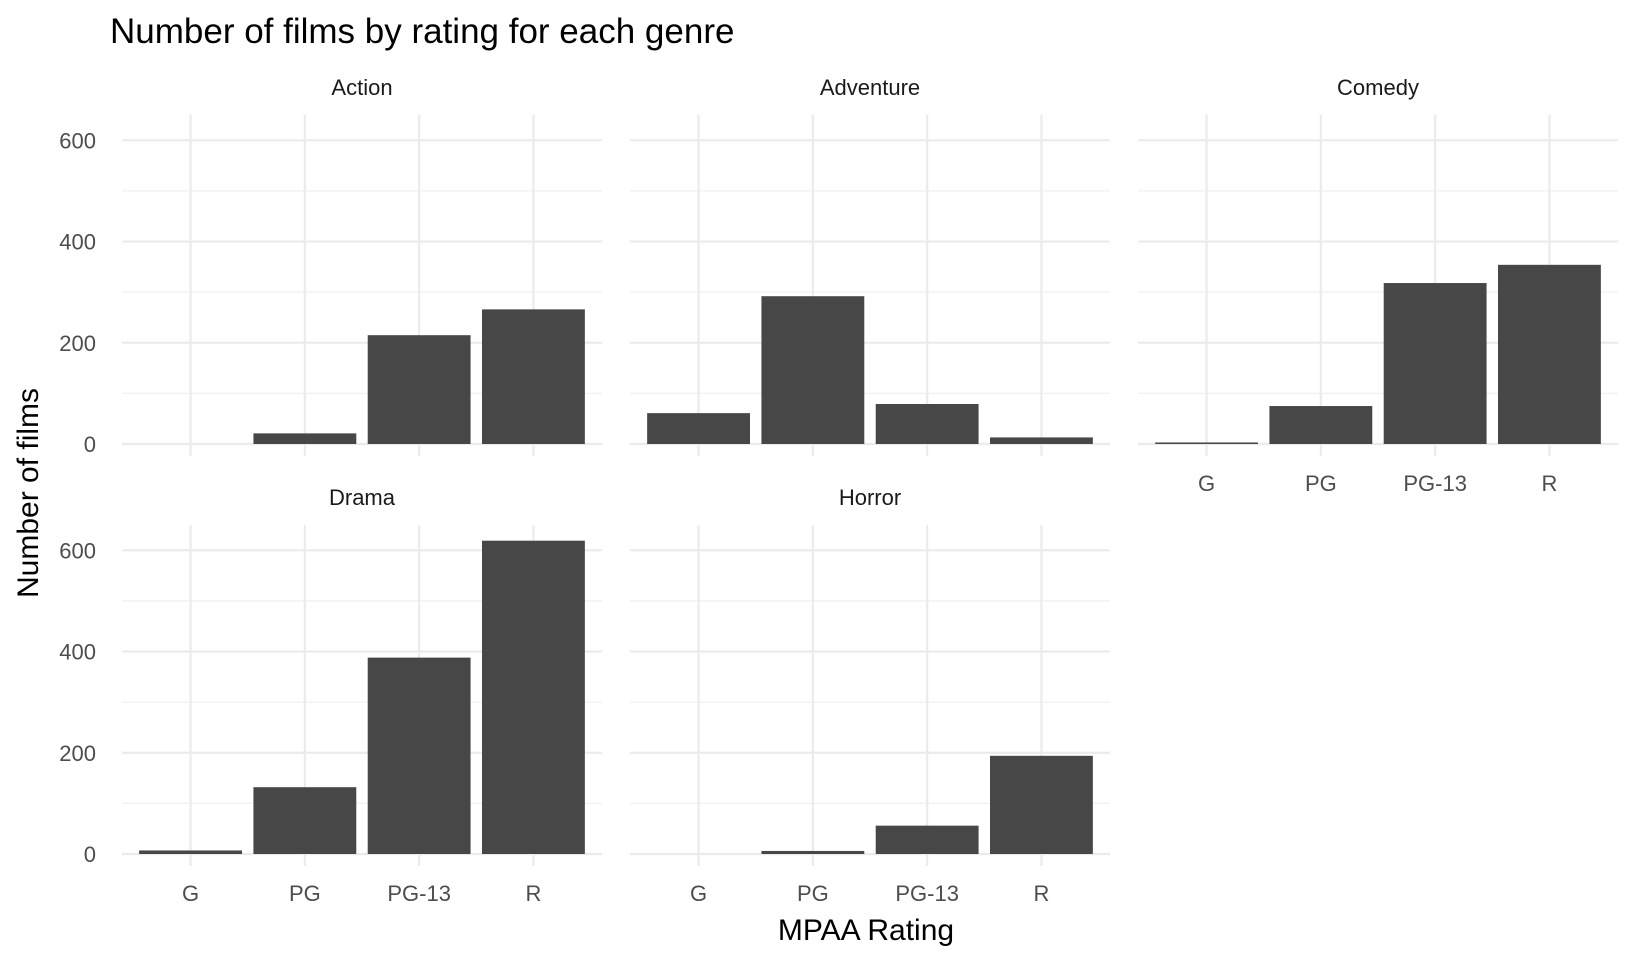 The height and width of the screenshot is (960, 1632). I want to click on facet-label: Comedy, so click(1378, 87).